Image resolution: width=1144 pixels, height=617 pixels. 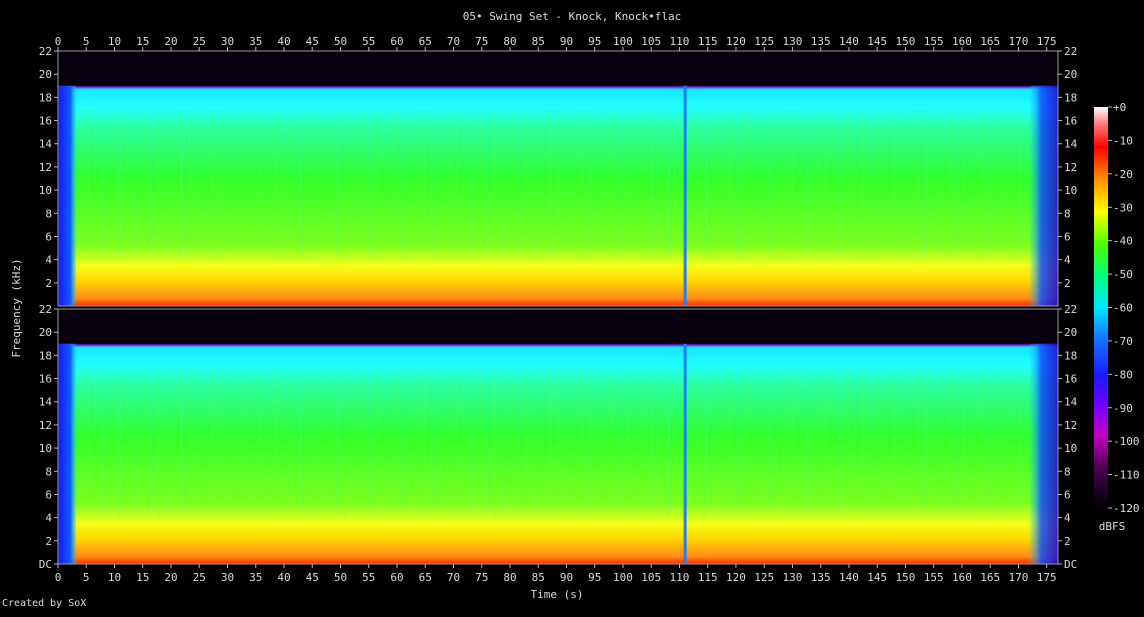 I want to click on spectrogram-cutoff-band, so click(x=558, y=68).